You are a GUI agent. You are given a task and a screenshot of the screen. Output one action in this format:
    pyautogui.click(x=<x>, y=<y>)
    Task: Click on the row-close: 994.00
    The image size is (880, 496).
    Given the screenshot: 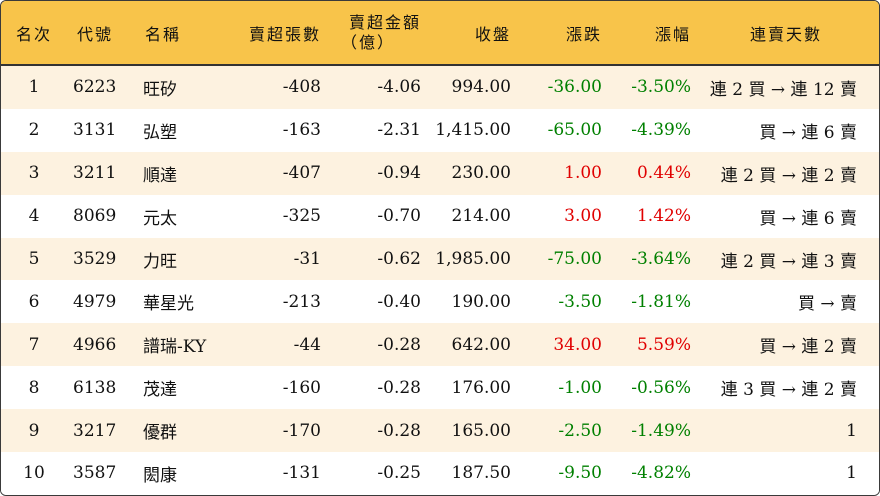 What is the action you would take?
    pyautogui.click(x=481, y=87)
    